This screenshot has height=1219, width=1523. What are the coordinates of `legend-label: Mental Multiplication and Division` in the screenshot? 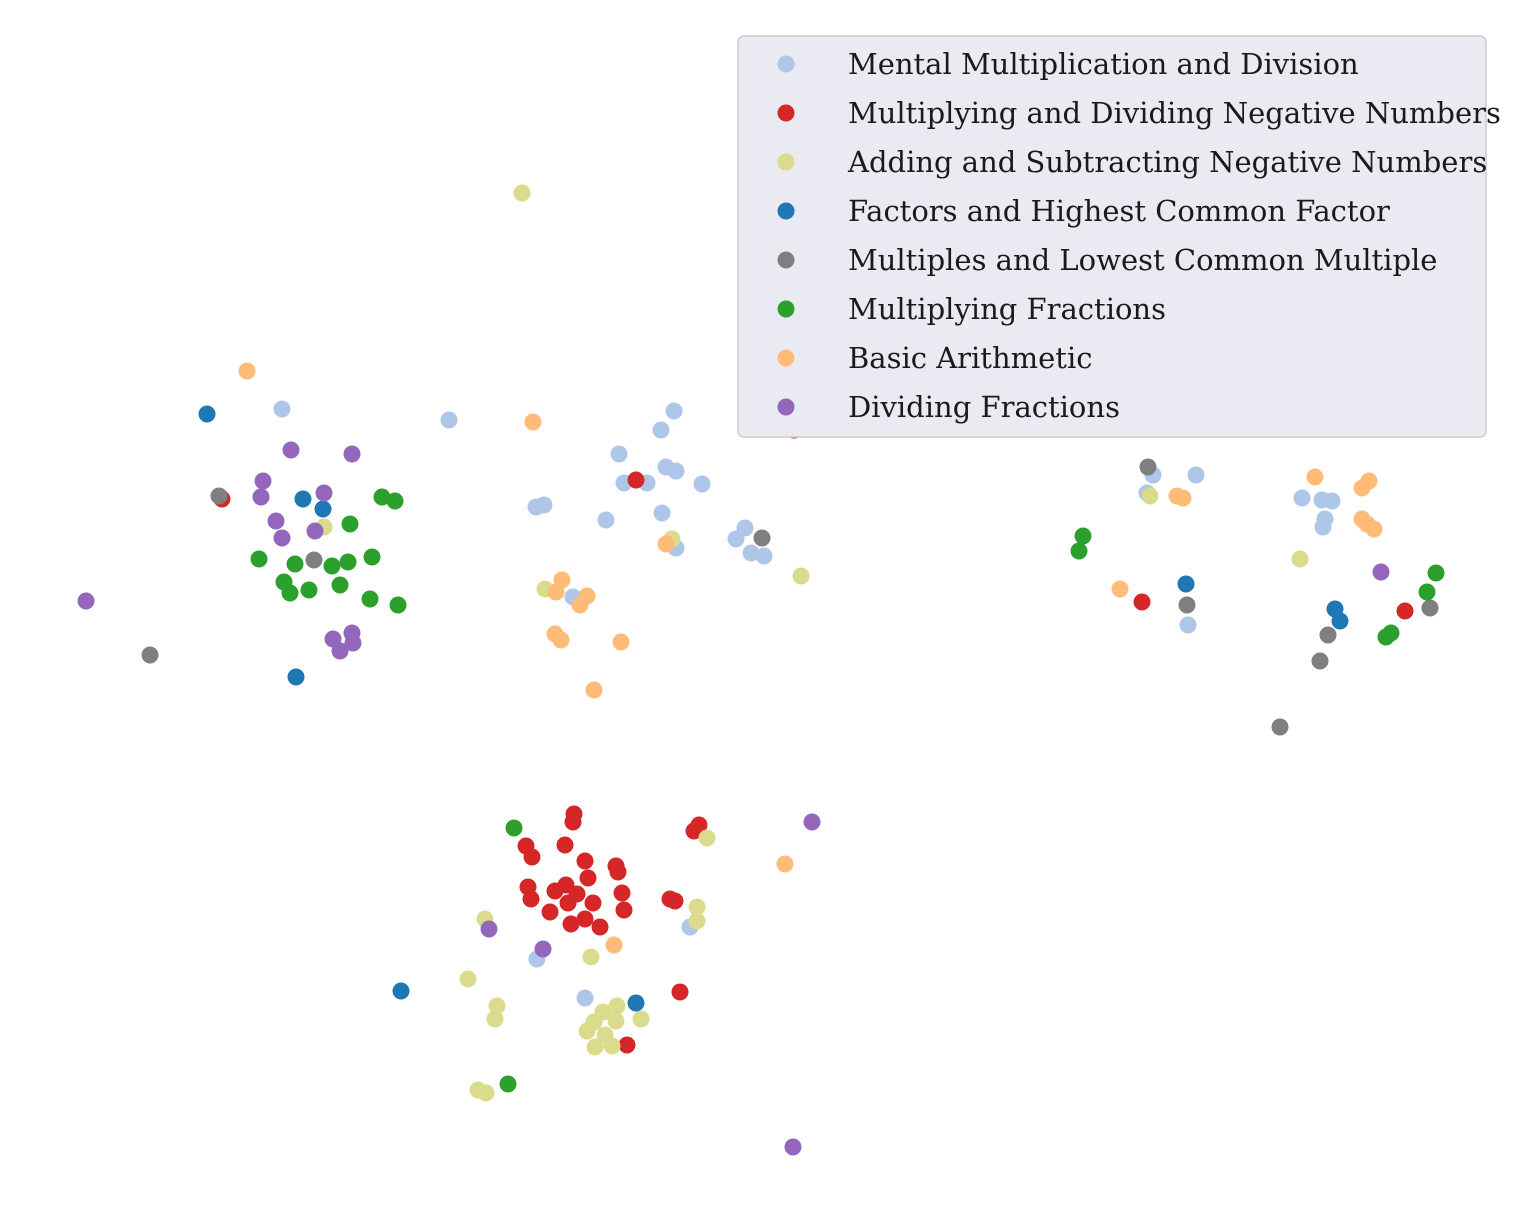 It's located at (1103, 64).